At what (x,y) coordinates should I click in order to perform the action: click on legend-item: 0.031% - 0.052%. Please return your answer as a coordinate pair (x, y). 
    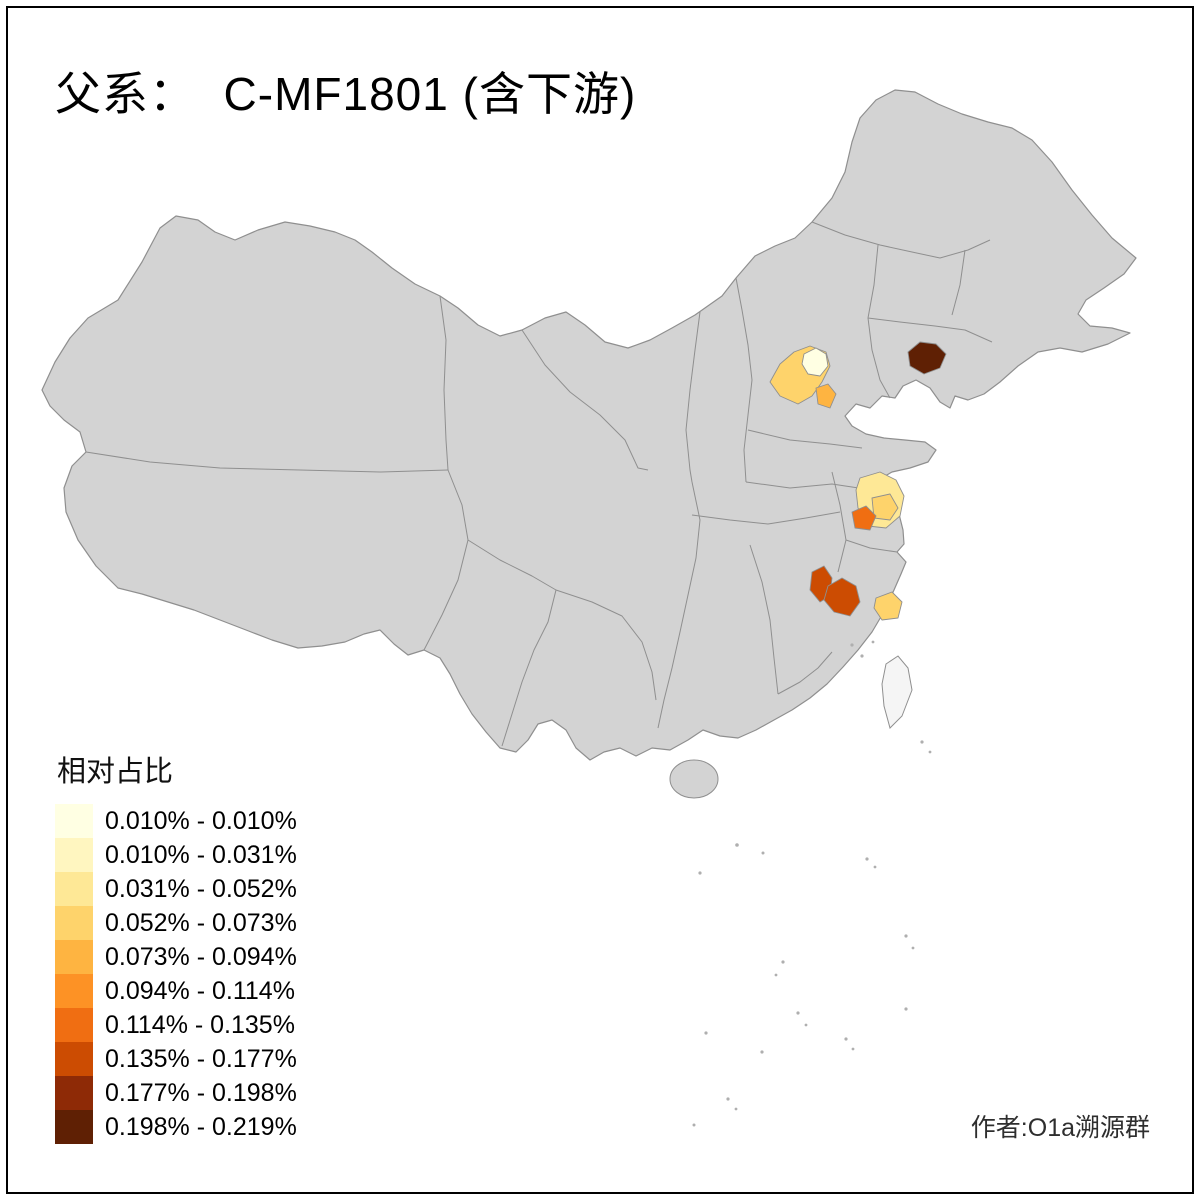
    Looking at the image, I should click on (176, 889).